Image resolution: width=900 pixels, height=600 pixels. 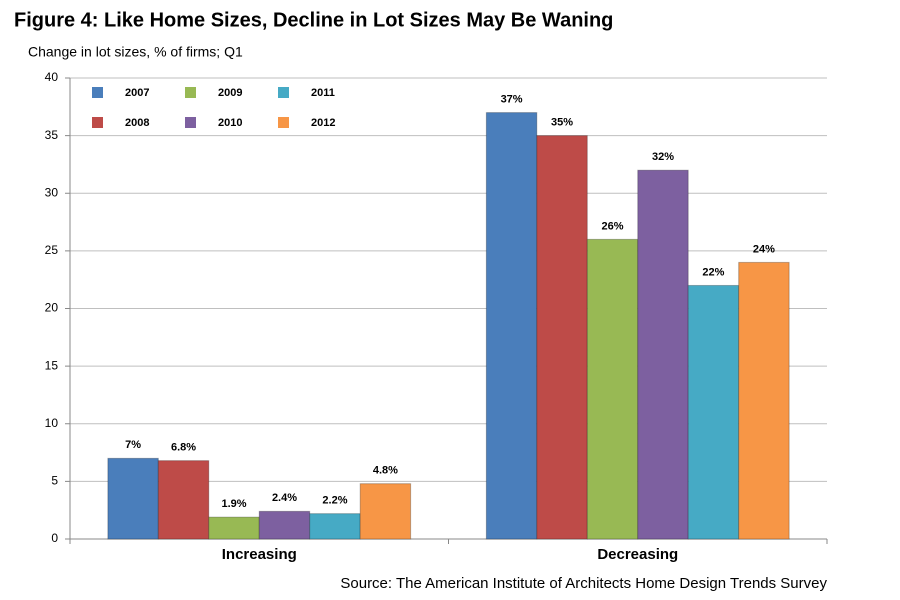 What do you see at coordinates (137, 123) in the screenshot?
I see `legend-label: 2008` at bounding box center [137, 123].